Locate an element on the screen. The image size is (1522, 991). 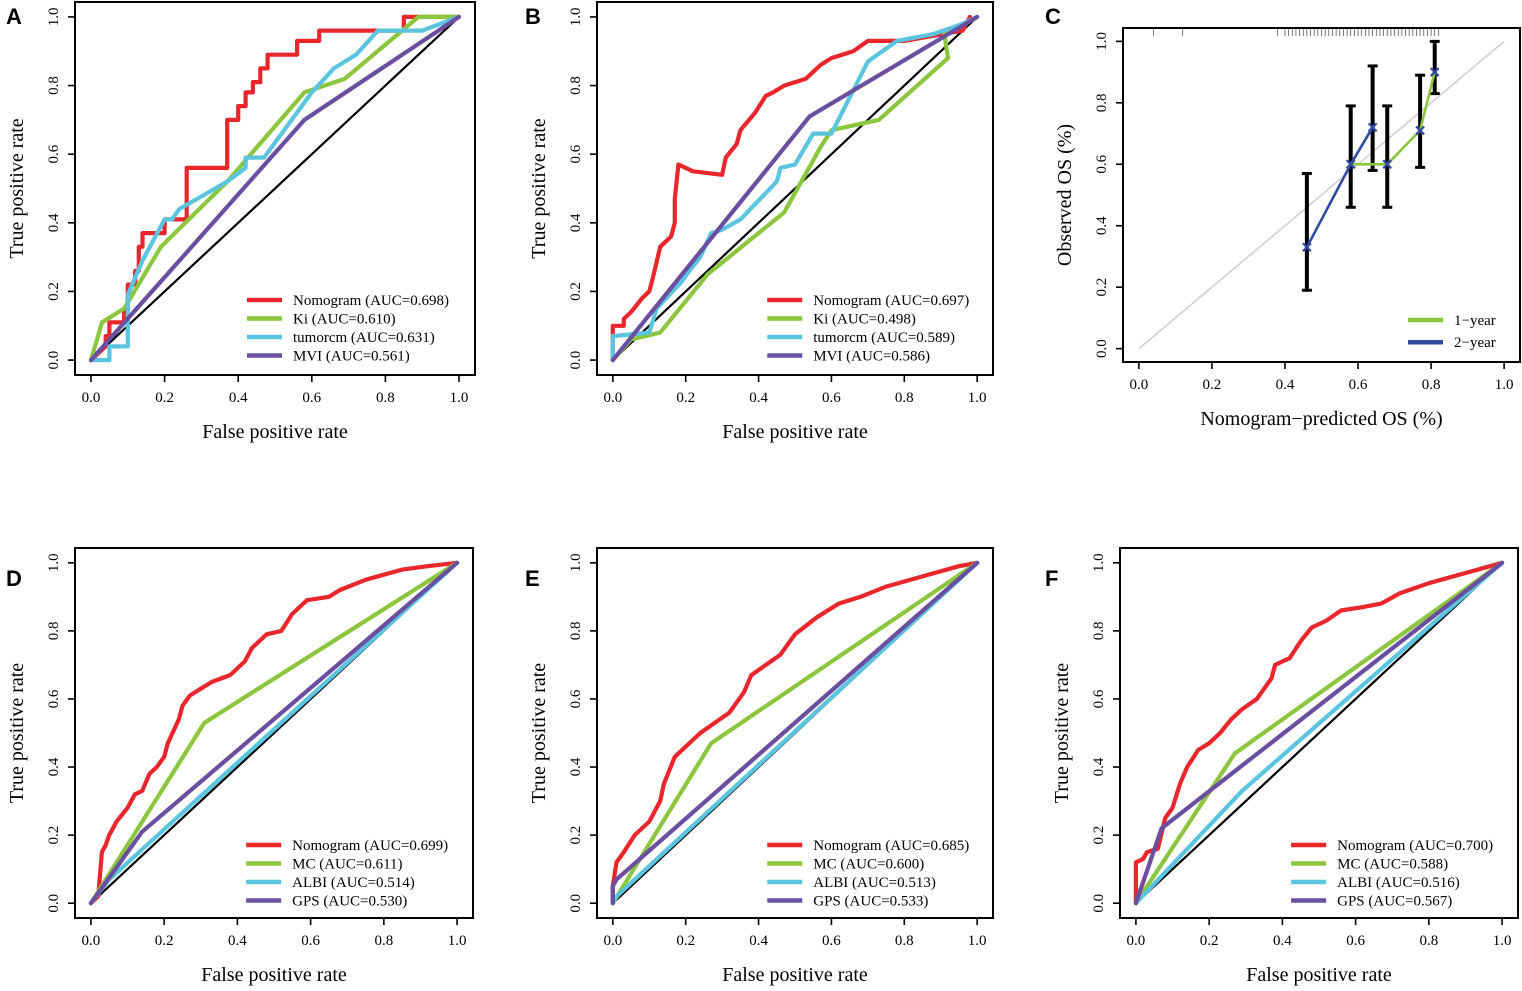
panel-letter: B is located at coordinates (533, 16).